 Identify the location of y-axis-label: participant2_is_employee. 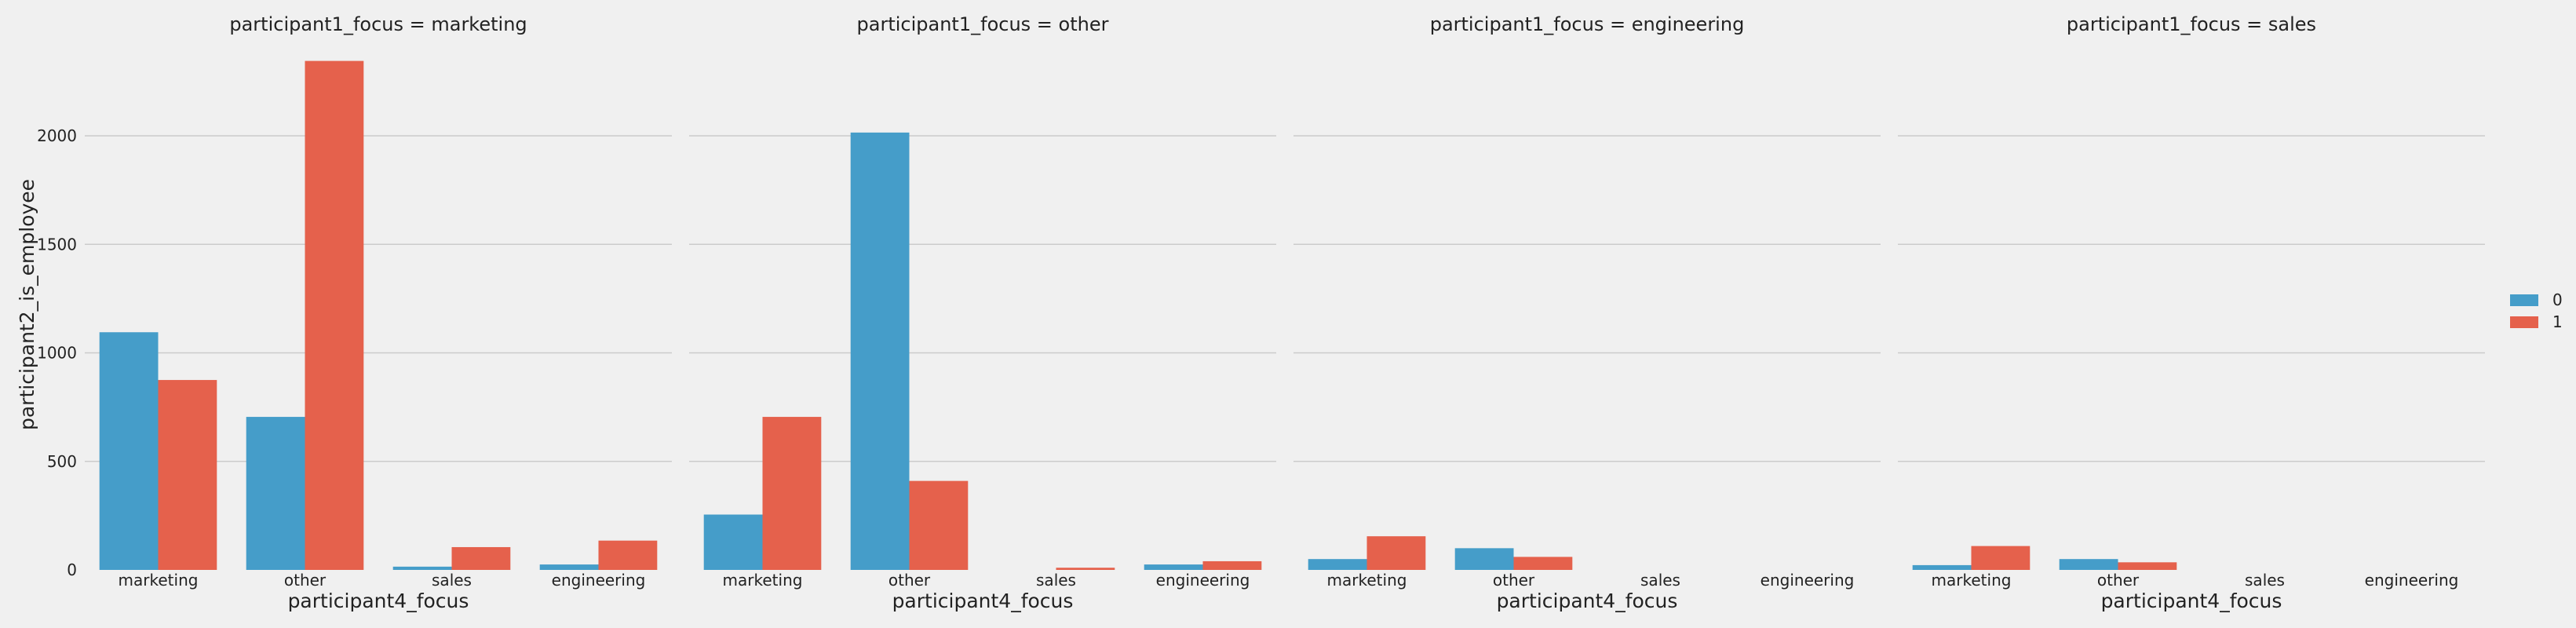
(27, 304).